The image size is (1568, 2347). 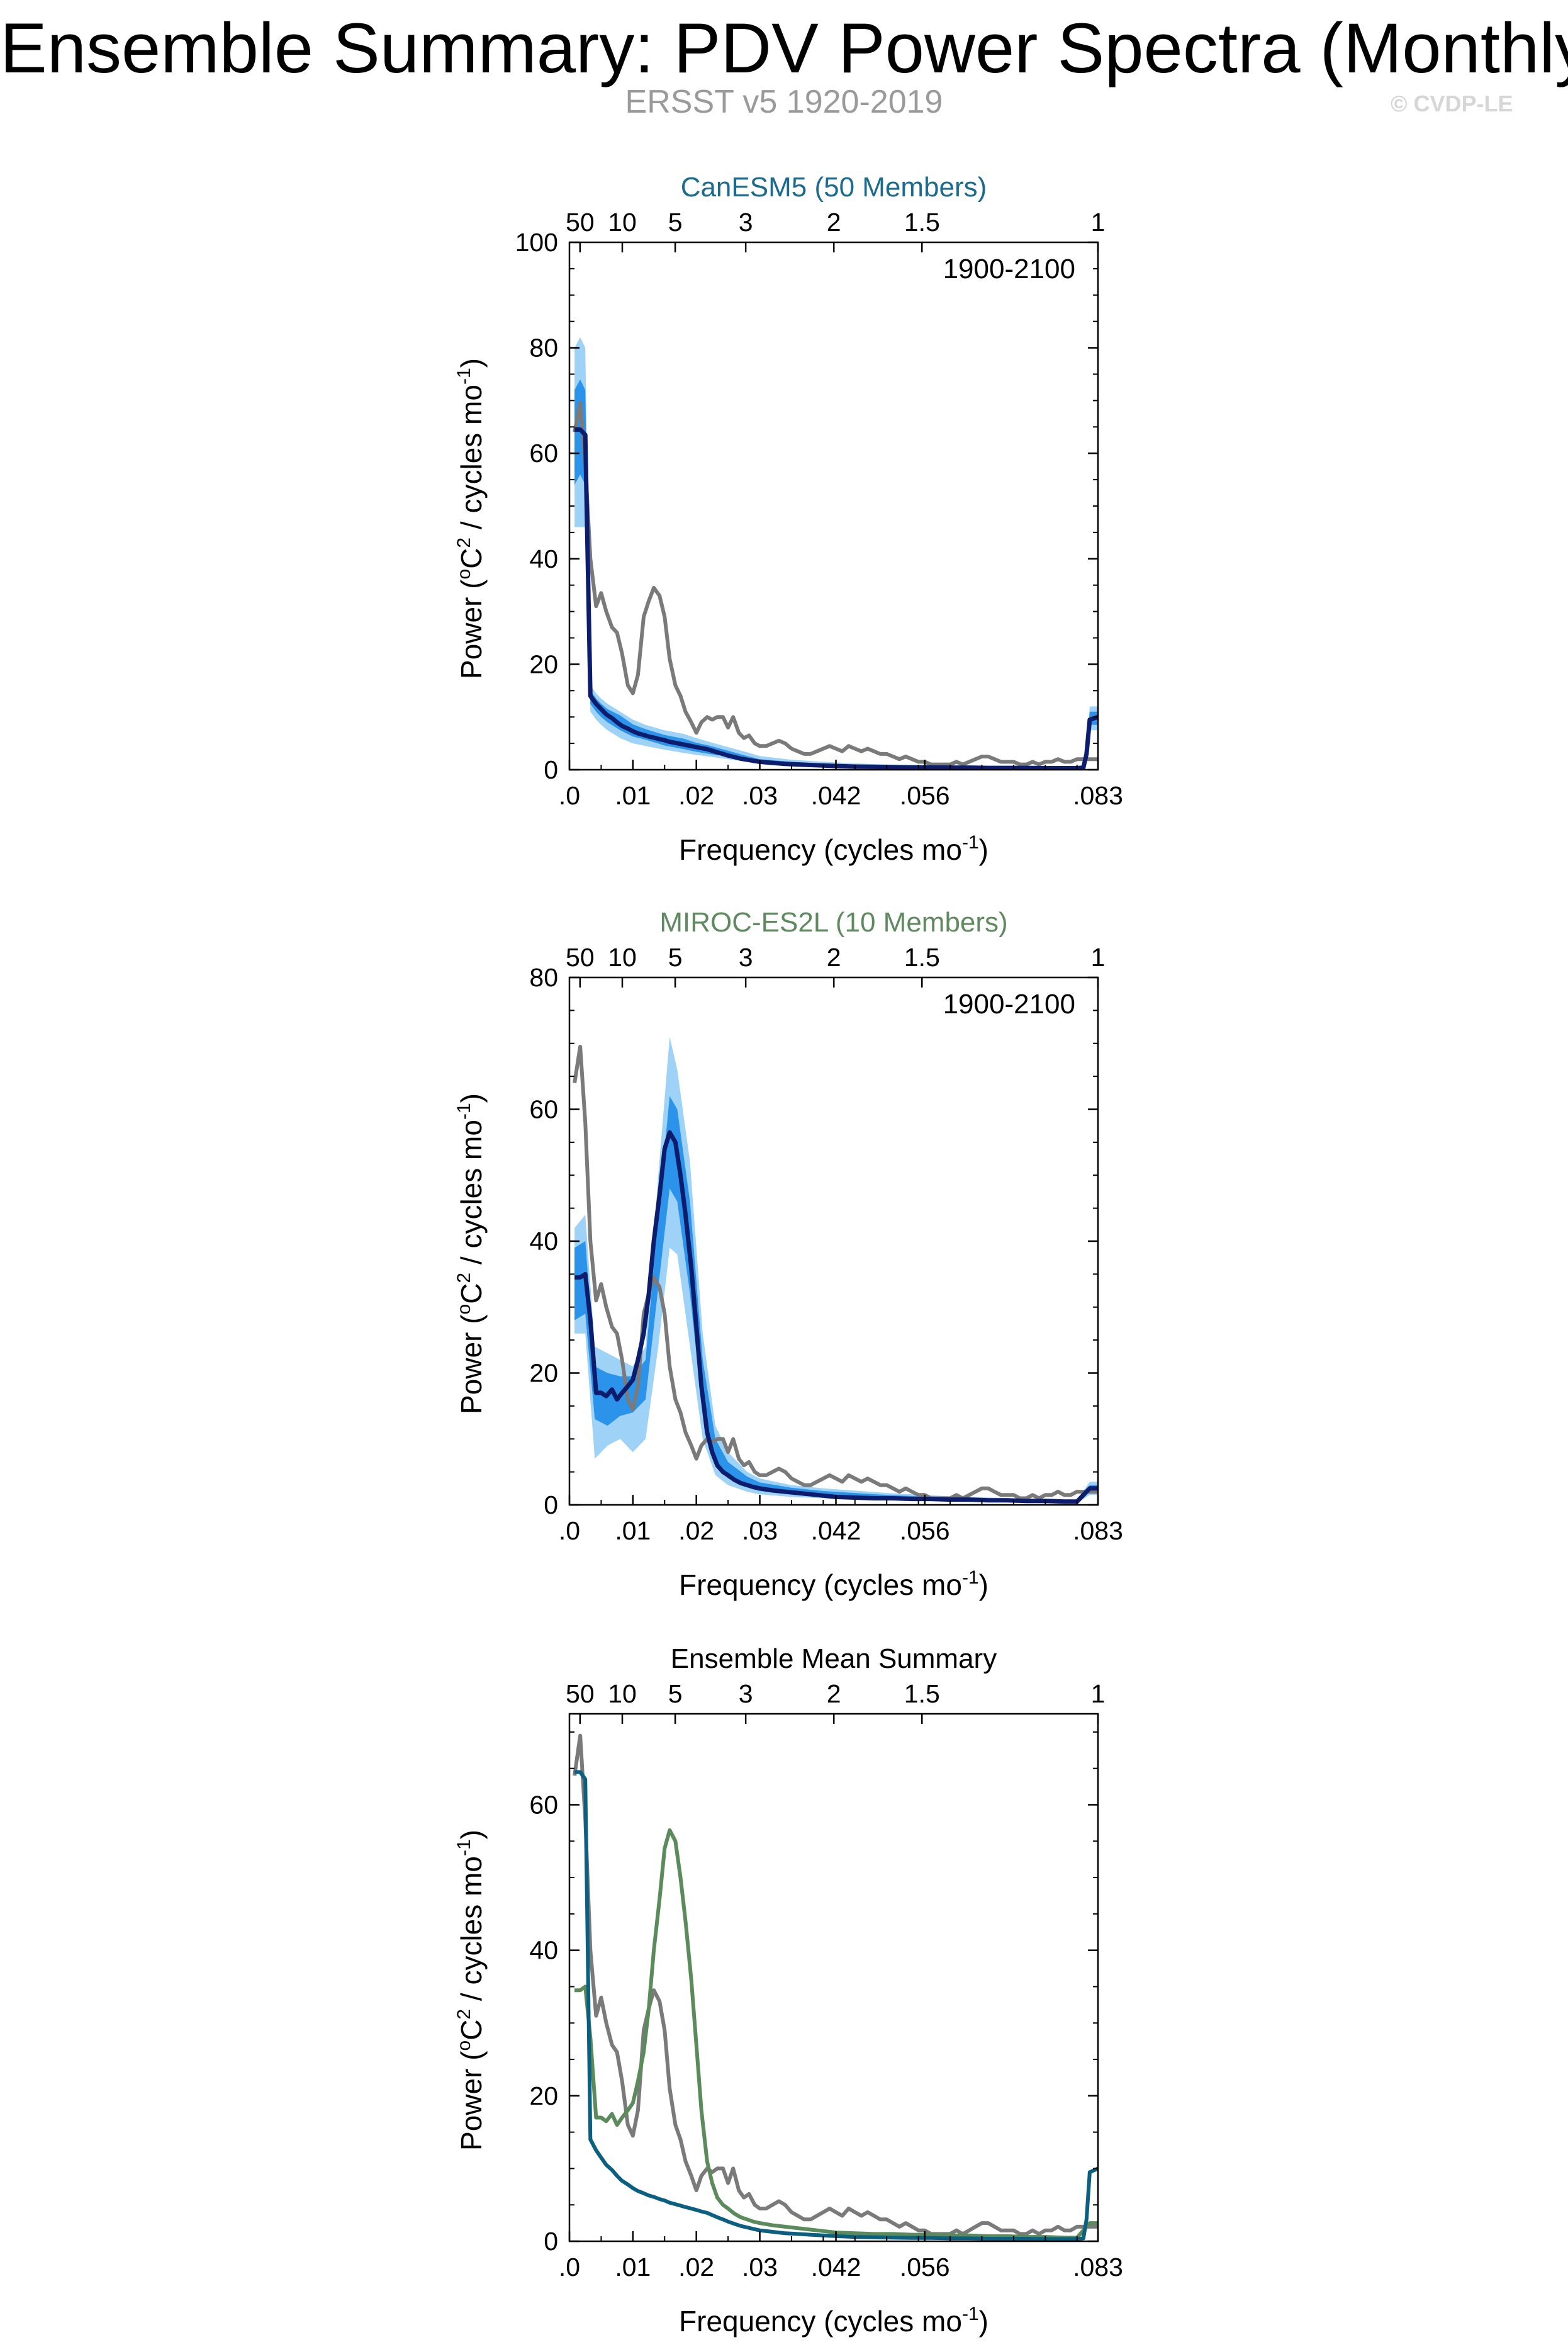 What do you see at coordinates (836, 2034) in the screenshot?
I see `miroc-es2l-mean-line` at bounding box center [836, 2034].